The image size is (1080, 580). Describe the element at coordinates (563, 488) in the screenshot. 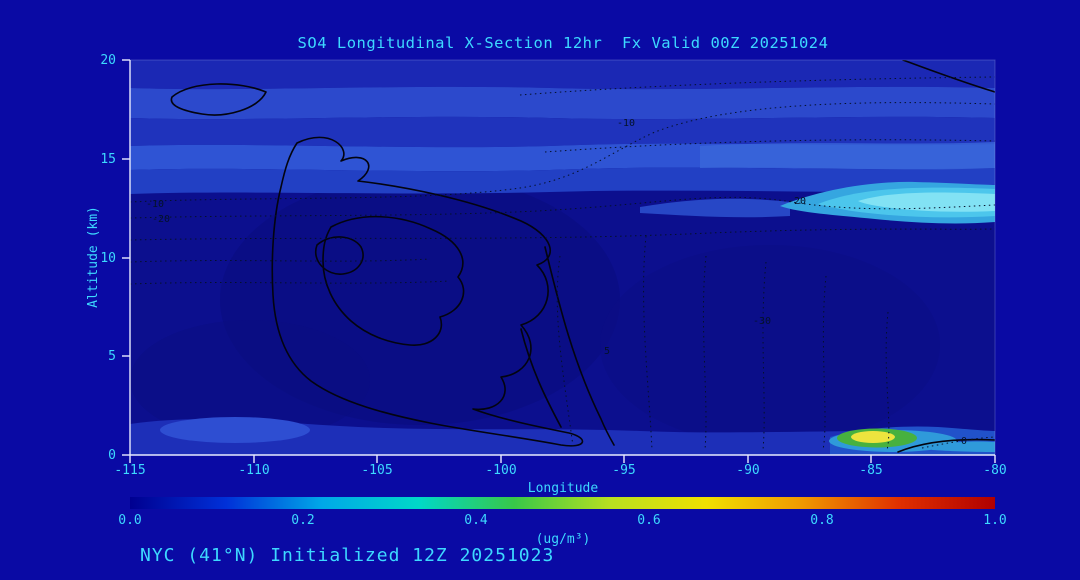

I see `x-axis-label: Longitude` at that location.